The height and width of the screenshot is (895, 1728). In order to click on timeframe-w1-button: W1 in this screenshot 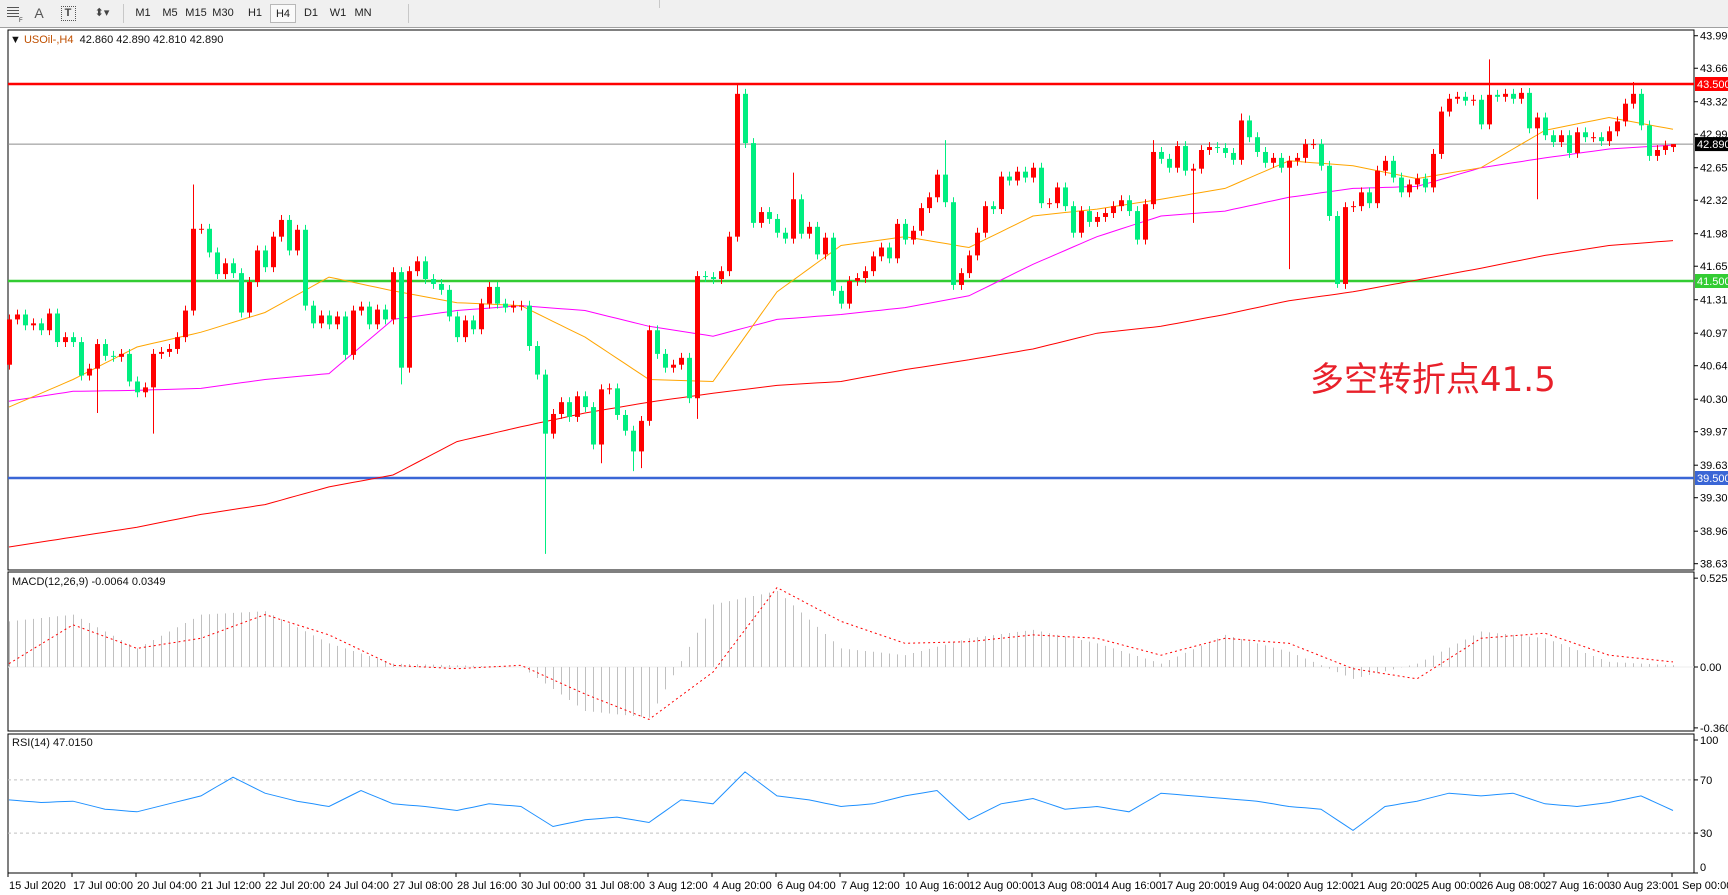, I will do `click(338, 13)`.